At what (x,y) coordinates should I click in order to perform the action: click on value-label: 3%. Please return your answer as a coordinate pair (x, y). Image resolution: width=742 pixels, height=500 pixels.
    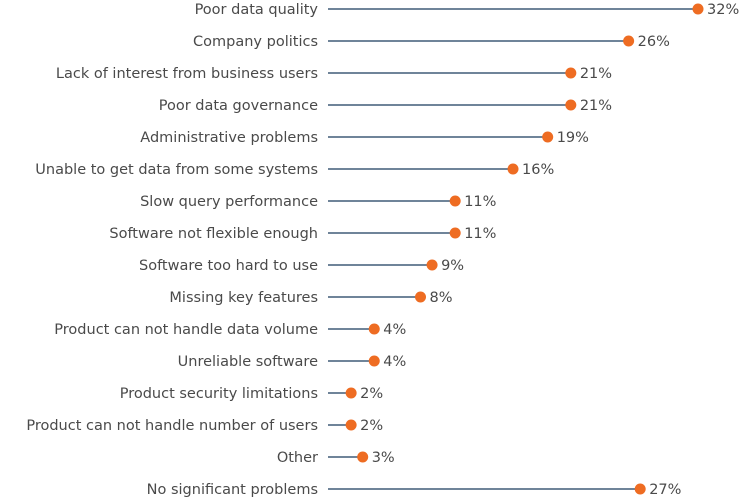
    Looking at the image, I should click on (383, 458).